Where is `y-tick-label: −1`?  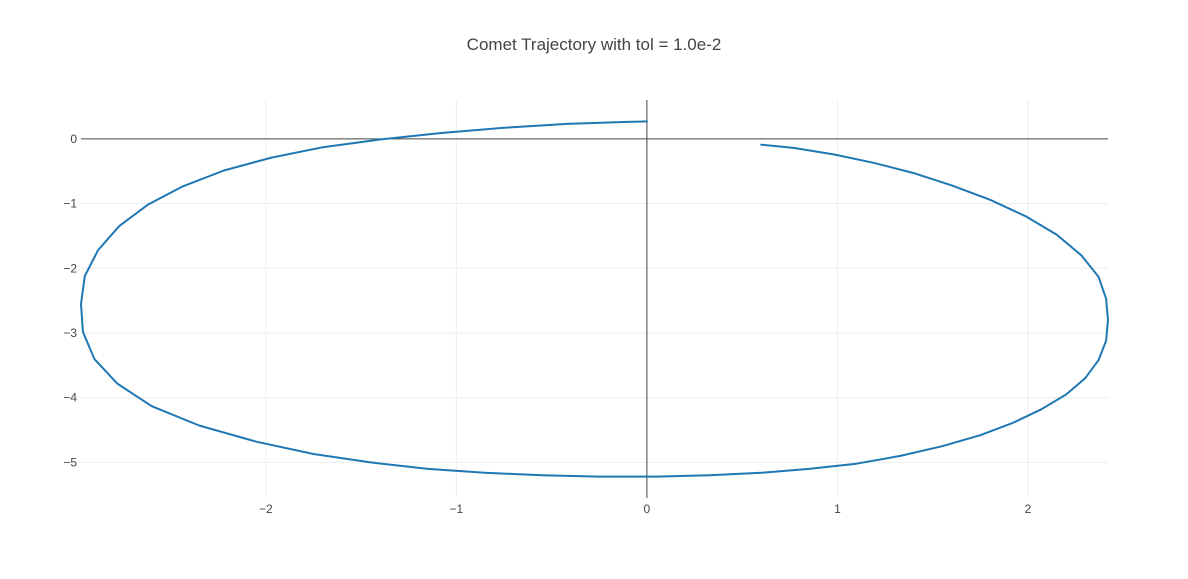
y-tick-label: −1 is located at coordinates (70, 204).